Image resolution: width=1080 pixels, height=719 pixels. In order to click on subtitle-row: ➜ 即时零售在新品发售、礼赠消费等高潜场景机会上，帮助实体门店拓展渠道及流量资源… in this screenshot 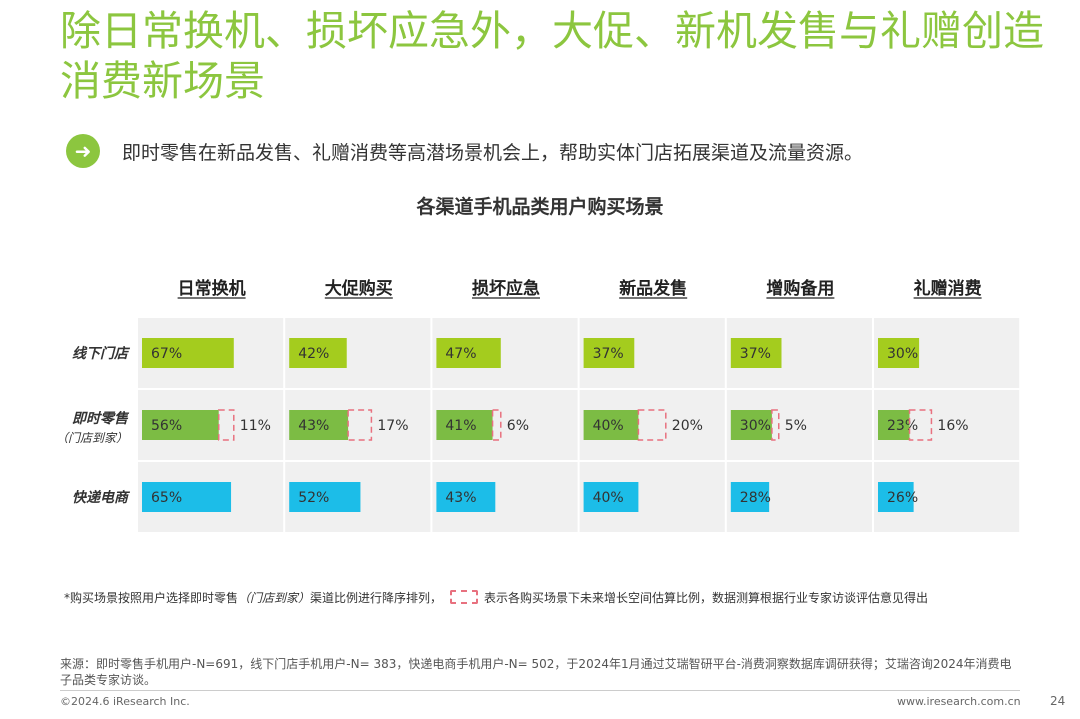, I will do `click(464, 151)`.